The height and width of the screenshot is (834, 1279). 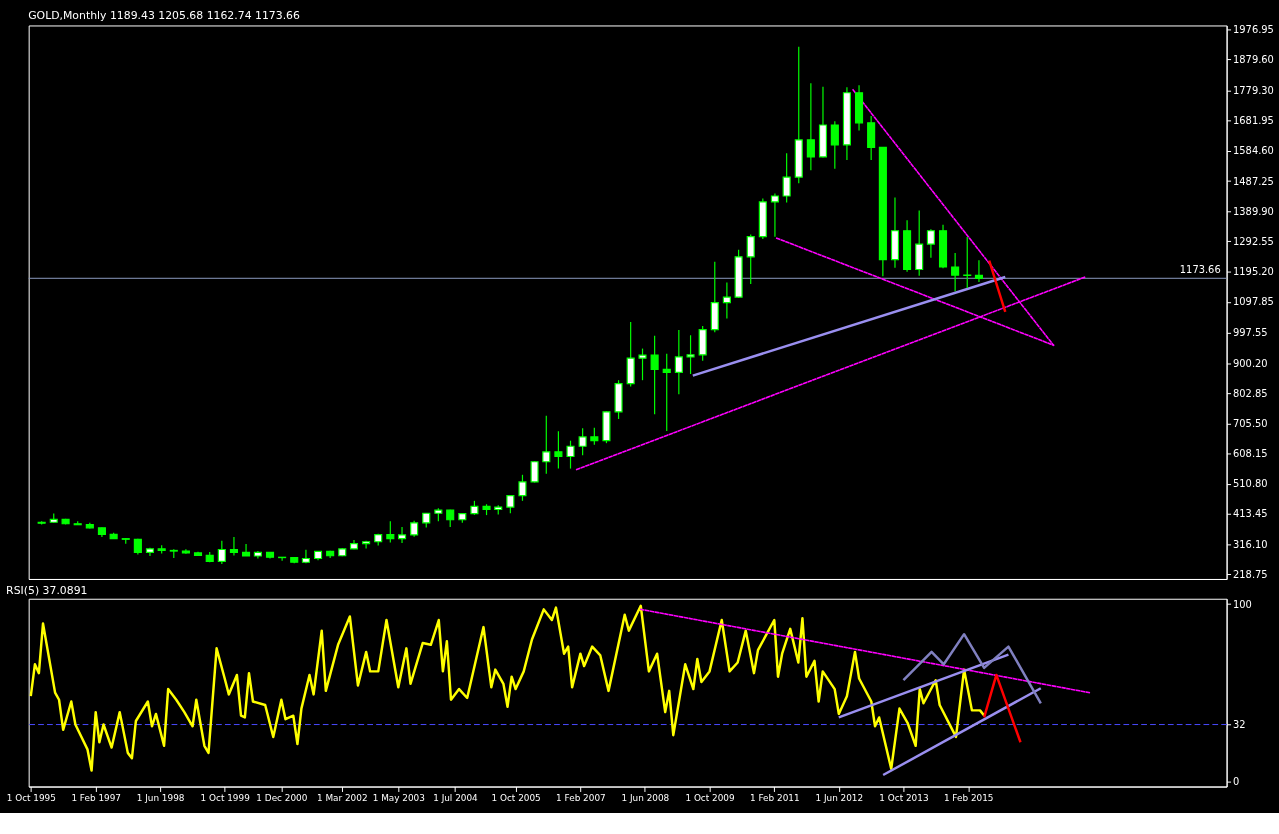 I want to click on x-tick-label: 1 Dec 2000, so click(x=282, y=797).